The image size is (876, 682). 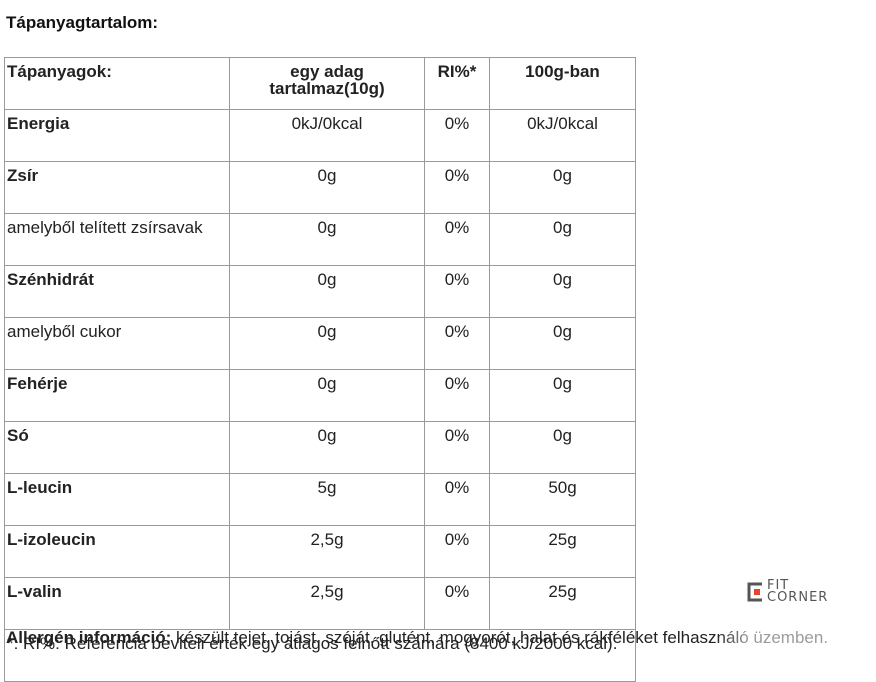 I want to click on logo-mark-icon, so click(x=754, y=592).